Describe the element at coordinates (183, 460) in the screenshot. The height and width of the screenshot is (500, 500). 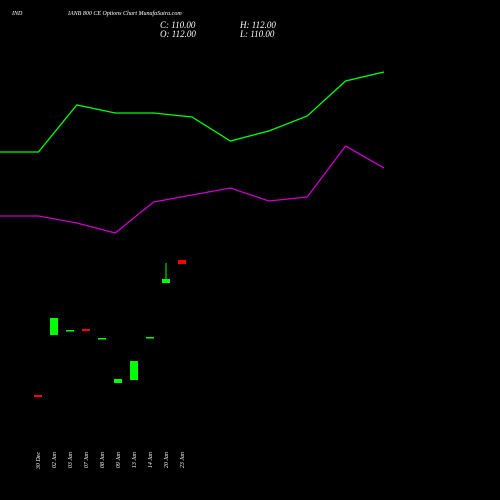
I see `x-tick-label: 23 Jan` at that location.